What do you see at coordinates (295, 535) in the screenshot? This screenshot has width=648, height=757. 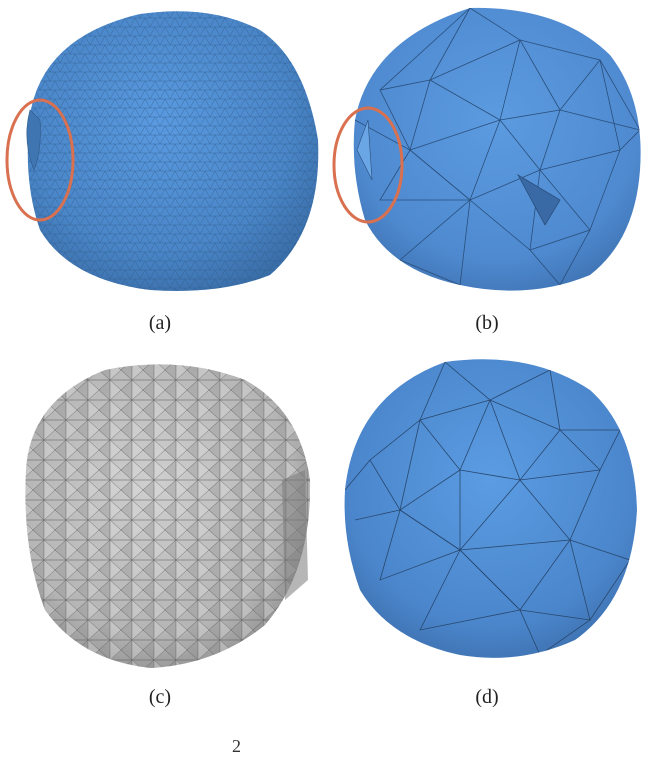 I see `panel-c-side-band` at bounding box center [295, 535].